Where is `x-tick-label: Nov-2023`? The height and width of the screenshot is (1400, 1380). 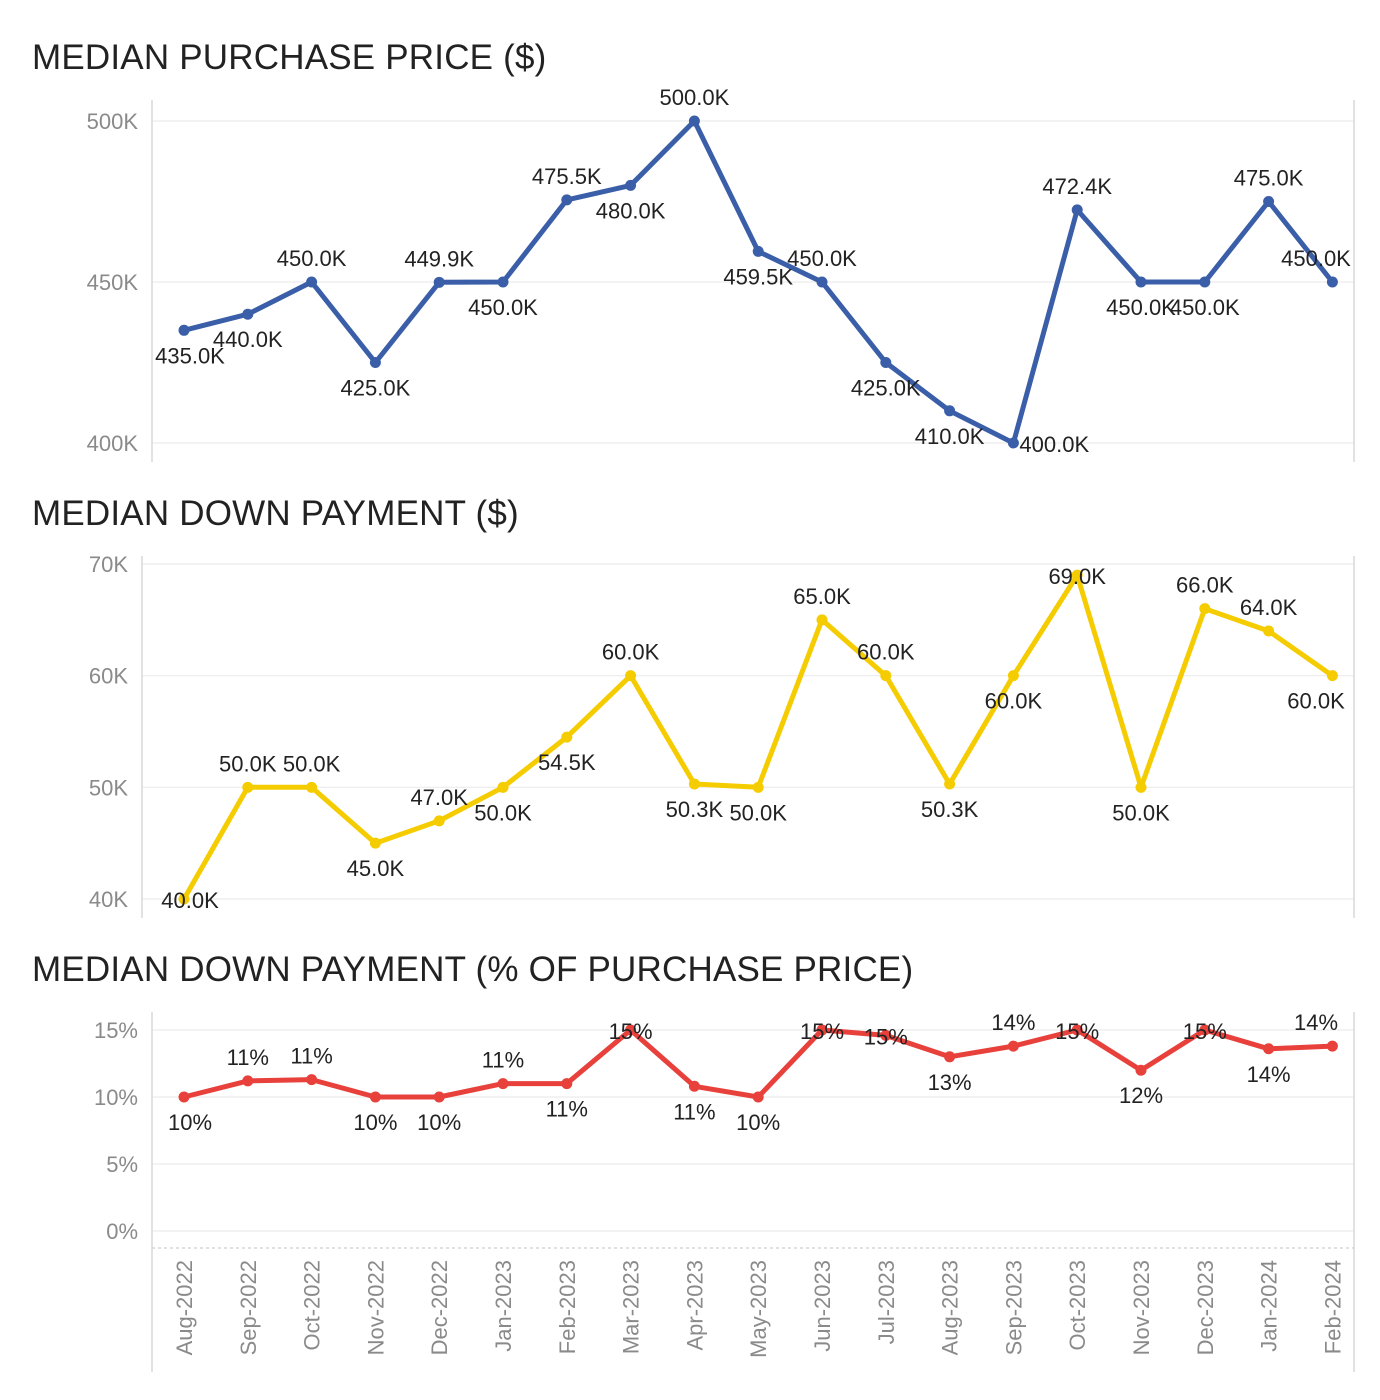
x-tick-label: Nov-2023 is located at coordinates (1141, 1307).